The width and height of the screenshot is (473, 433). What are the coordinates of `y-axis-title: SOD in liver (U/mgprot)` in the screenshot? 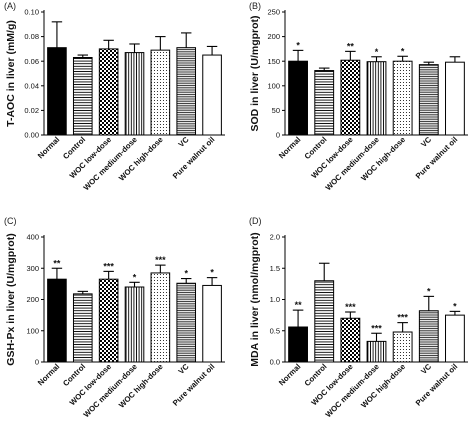 It's located at (255, 73).